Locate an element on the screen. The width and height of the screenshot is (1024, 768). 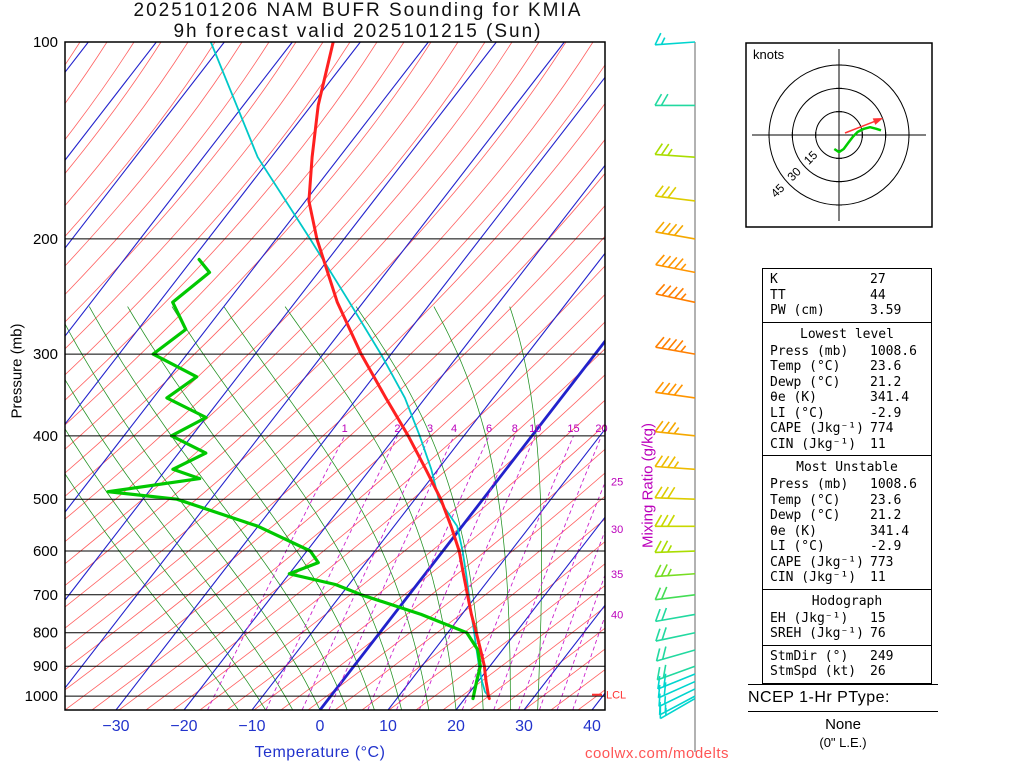
stat-label: EH (Jkg⁻¹) is located at coordinates (809, 618).